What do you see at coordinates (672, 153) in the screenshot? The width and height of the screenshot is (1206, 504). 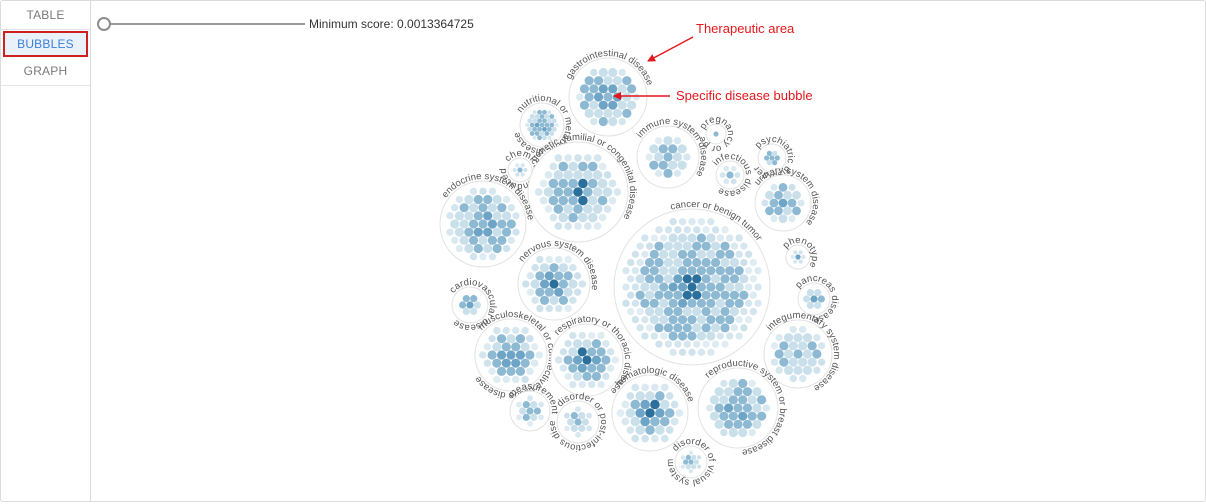 I see `therapeutic-area-immune: immune system disease` at bounding box center [672, 153].